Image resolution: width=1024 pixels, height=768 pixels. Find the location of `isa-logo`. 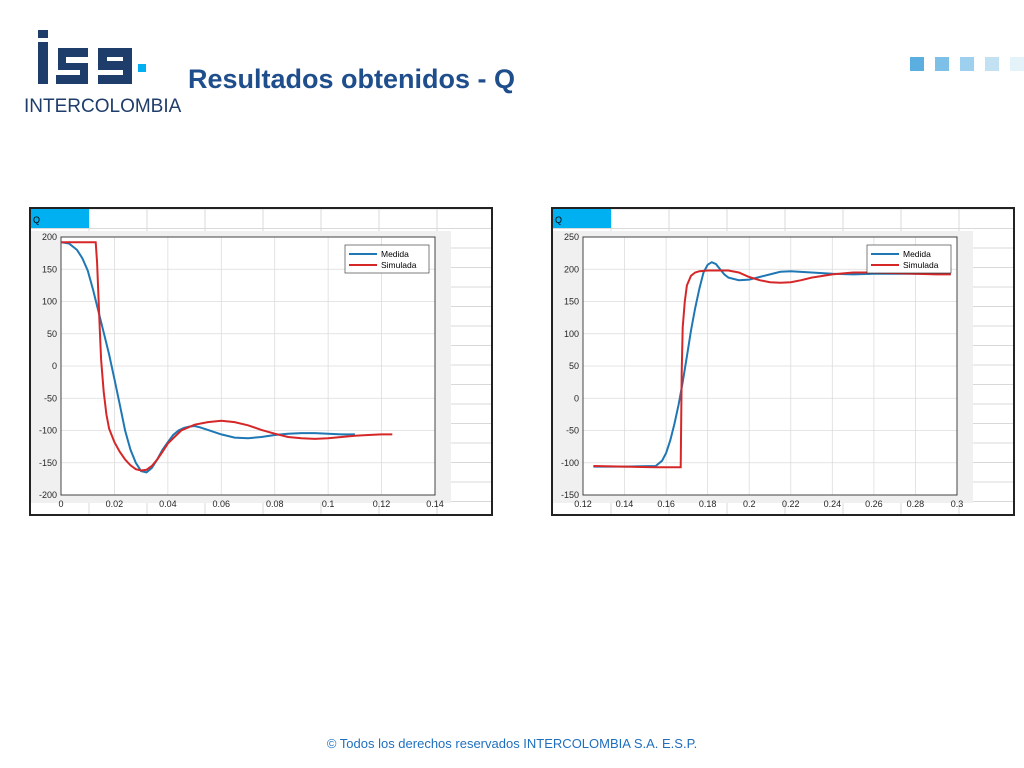

isa-logo is located at coordinates (92, 57).